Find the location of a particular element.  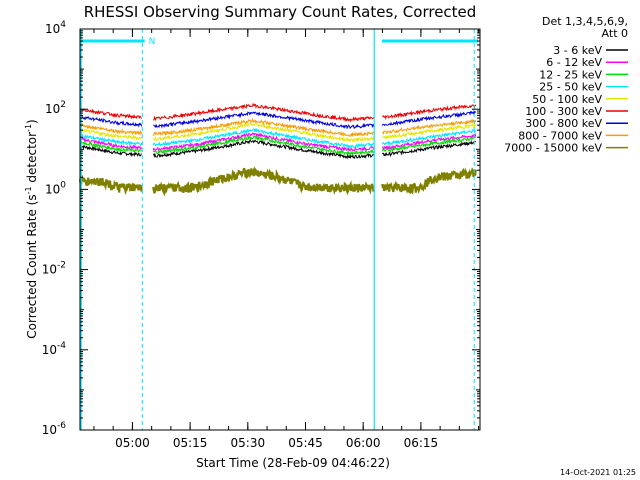

y-axis-label: Corrected Count Rate (s-1 detector-1) is located at coordinates (31, 228).